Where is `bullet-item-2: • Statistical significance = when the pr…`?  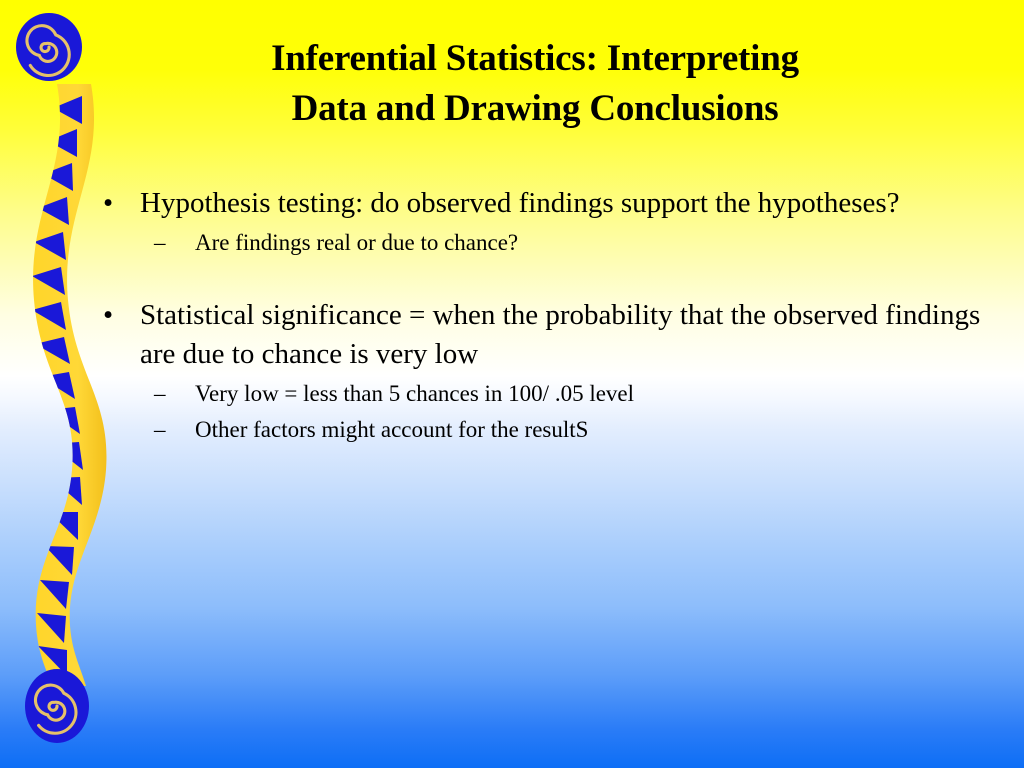 bullet-item-2: • Statistical significance = when the pr… is located at coordinates (542, 335).